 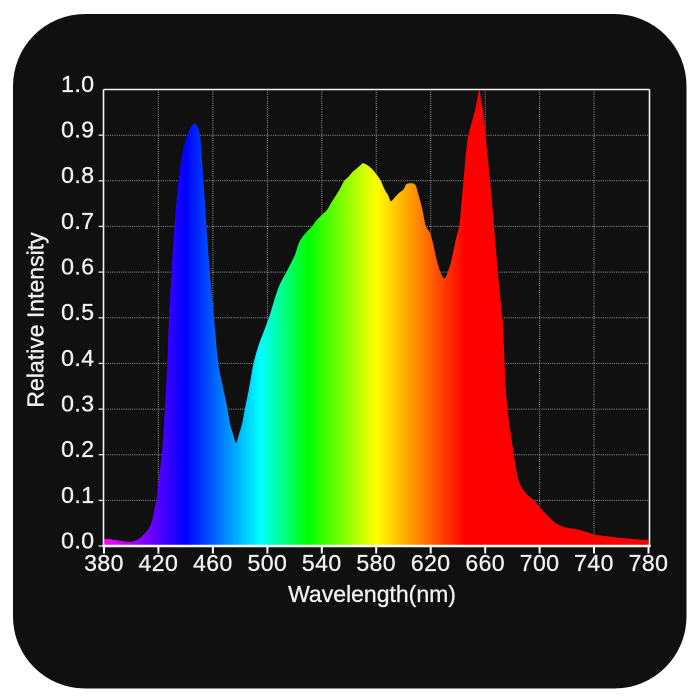 What do you see at coordinates (268, 563) in the screenshot?
I see `svg-text: 500` at bounding box center [268, 563].